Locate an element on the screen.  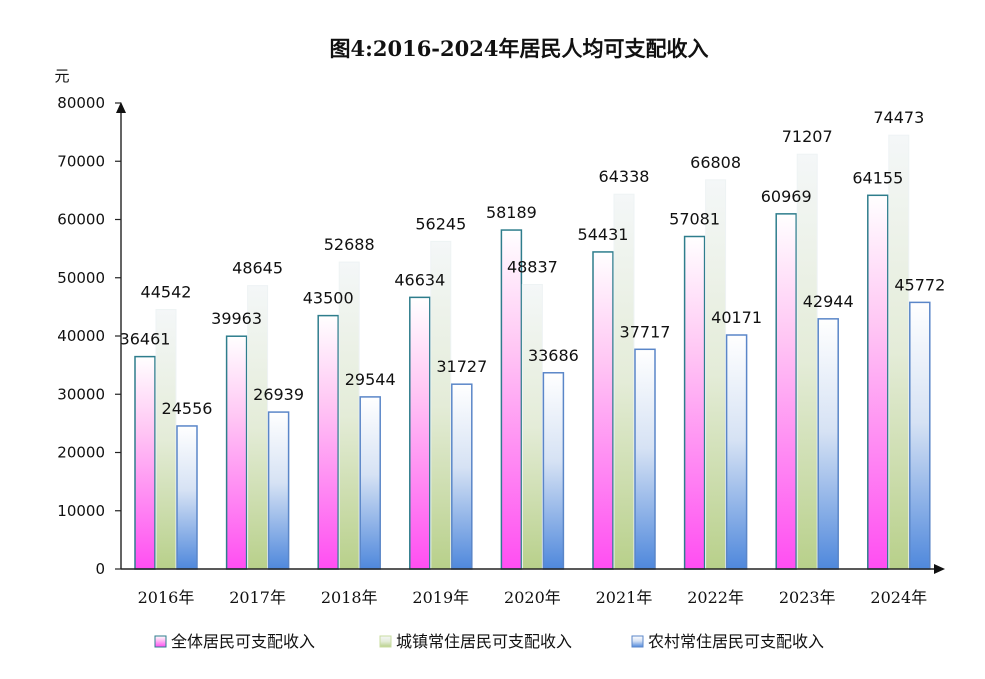
data-label-series2-7: 66808 is located at coordinates (715, 162).